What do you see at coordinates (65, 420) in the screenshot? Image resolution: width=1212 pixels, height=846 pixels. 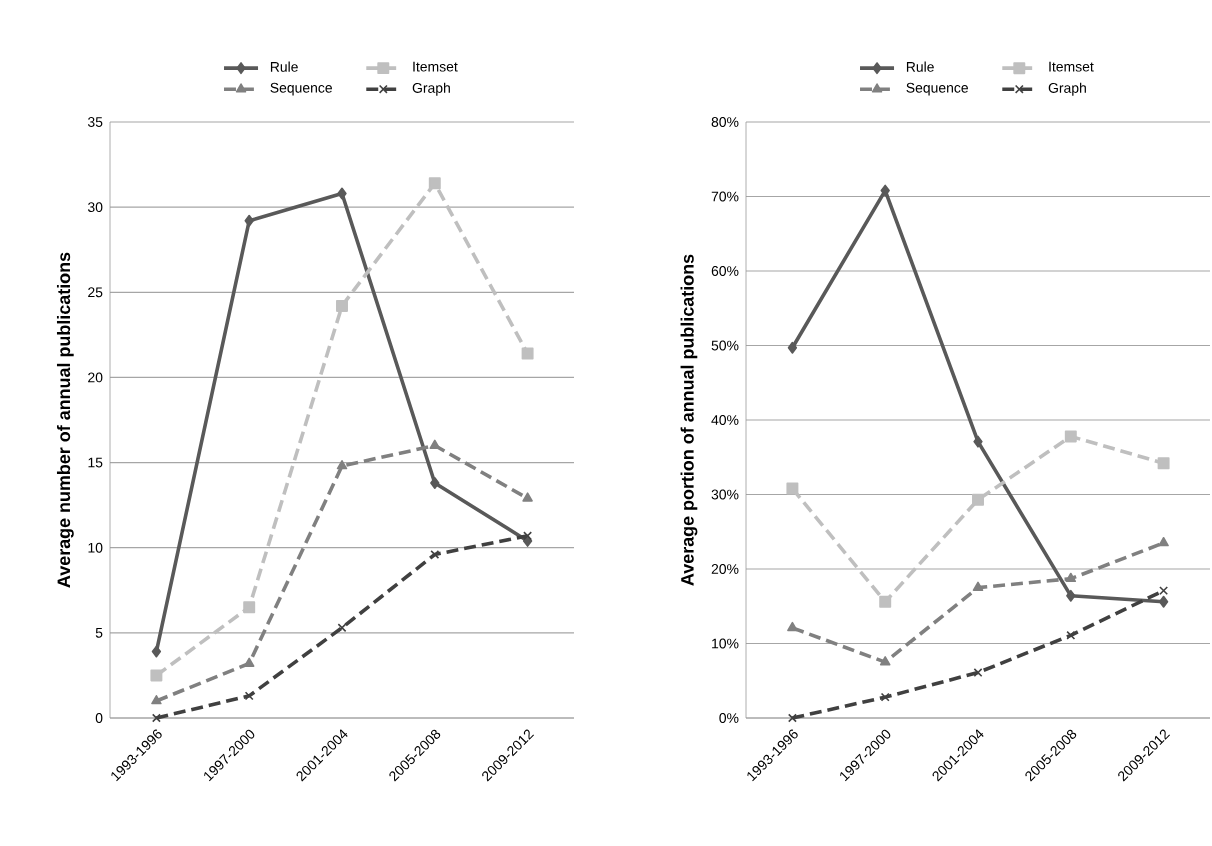 I see `y-axis-title: Average number of annual publications` at bounding box center [65, 420].